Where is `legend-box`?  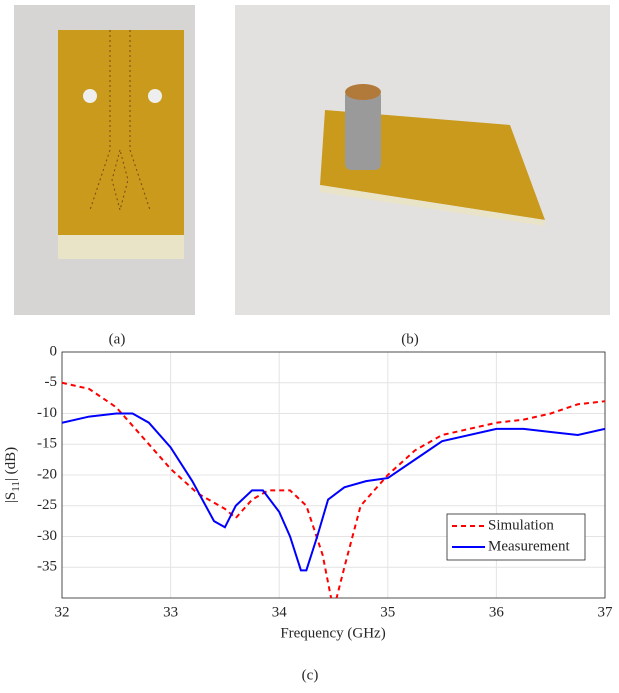 legend-box is located at coordinates (516, 537).